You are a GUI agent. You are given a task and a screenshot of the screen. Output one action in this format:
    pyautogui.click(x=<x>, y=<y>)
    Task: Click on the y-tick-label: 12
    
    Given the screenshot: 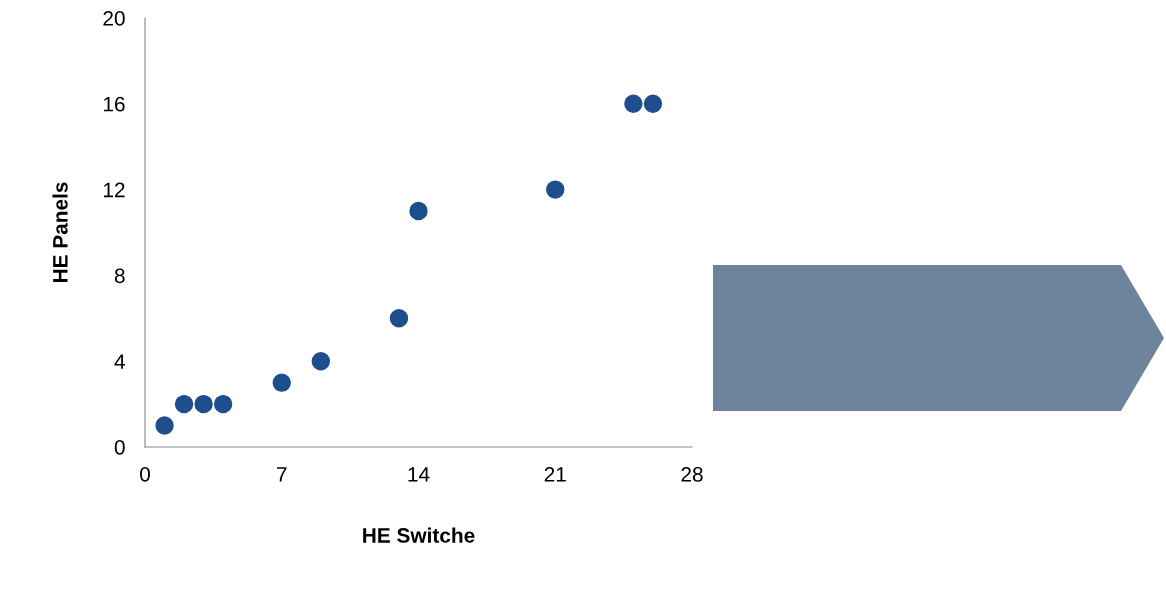 What is the action you would take?
    pyautogui.click(x=114, y=190)
    